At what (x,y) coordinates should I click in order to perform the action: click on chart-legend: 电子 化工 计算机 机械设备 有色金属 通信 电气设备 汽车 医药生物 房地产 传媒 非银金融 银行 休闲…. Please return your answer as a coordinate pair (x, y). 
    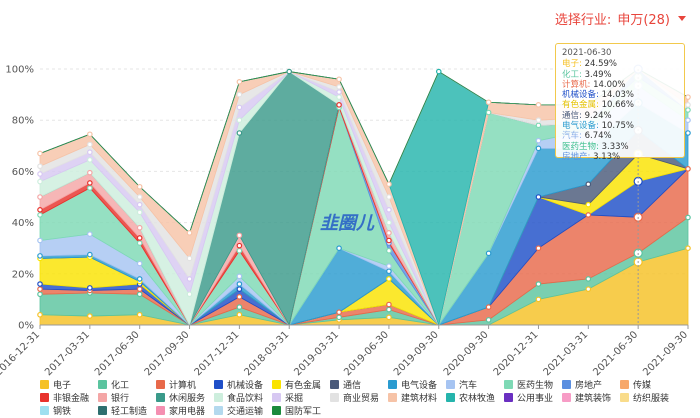
    Looking at the image, I should click on (370, 398).